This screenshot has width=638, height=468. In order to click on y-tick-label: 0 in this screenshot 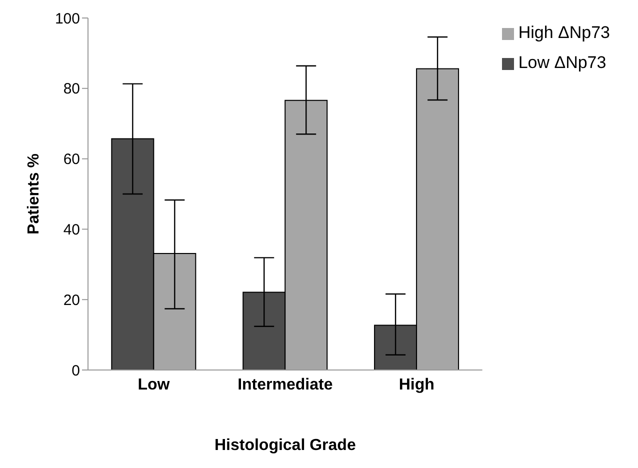, I will do `click(76, 371)`.